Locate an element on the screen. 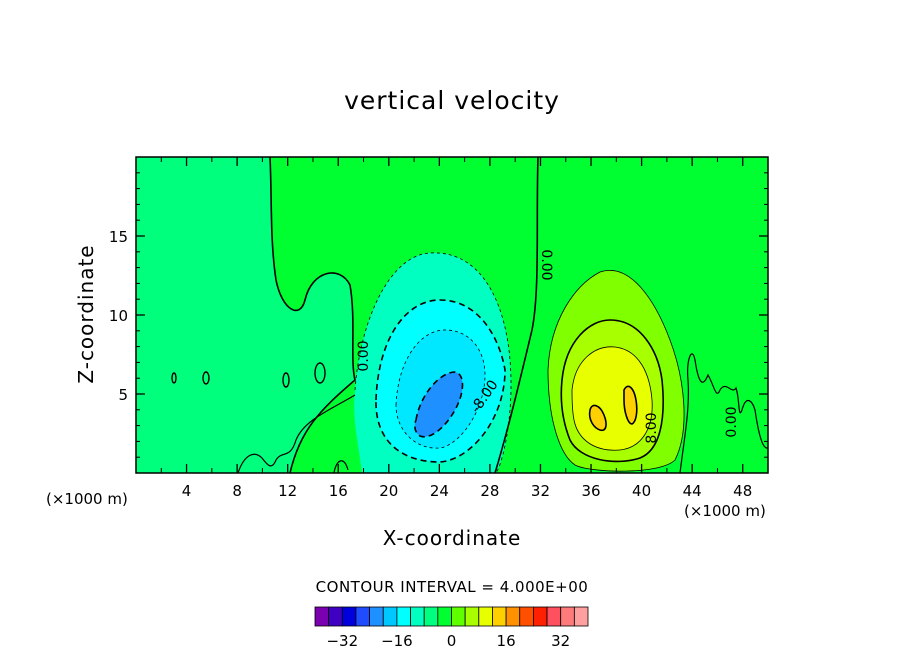 This screenshot has height=654, width=904. x-tick-label-0: 4 is located at coordinates (187, 491).